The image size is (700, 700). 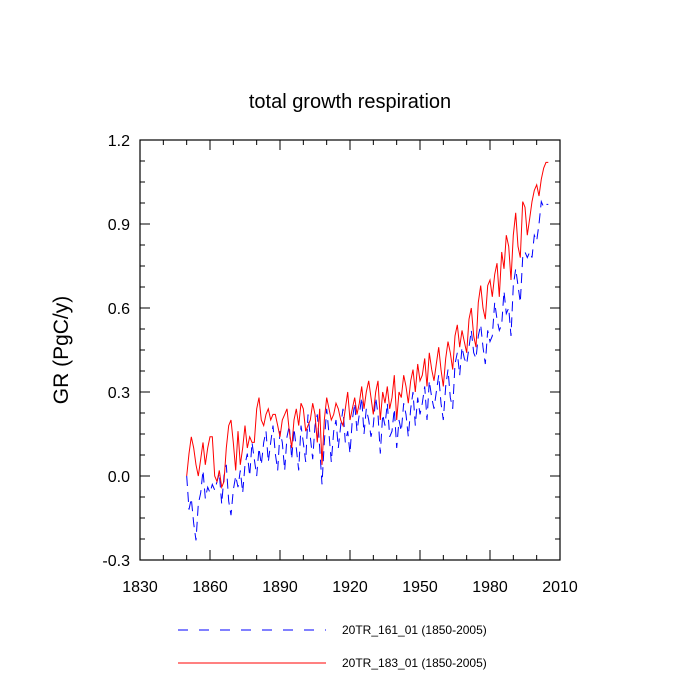 What do you see at coordinates (414, 663) in the screenshot?
I see `legend-label-1: 20TR_183_01 (1850-2005)` at bounding box center [414, 663].